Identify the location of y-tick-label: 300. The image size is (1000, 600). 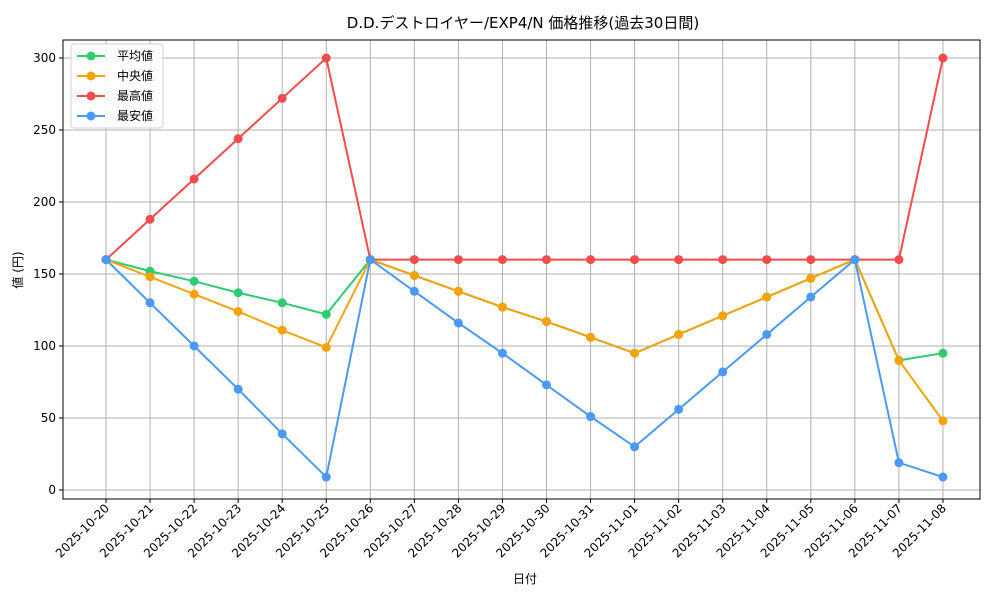
(44, 58).